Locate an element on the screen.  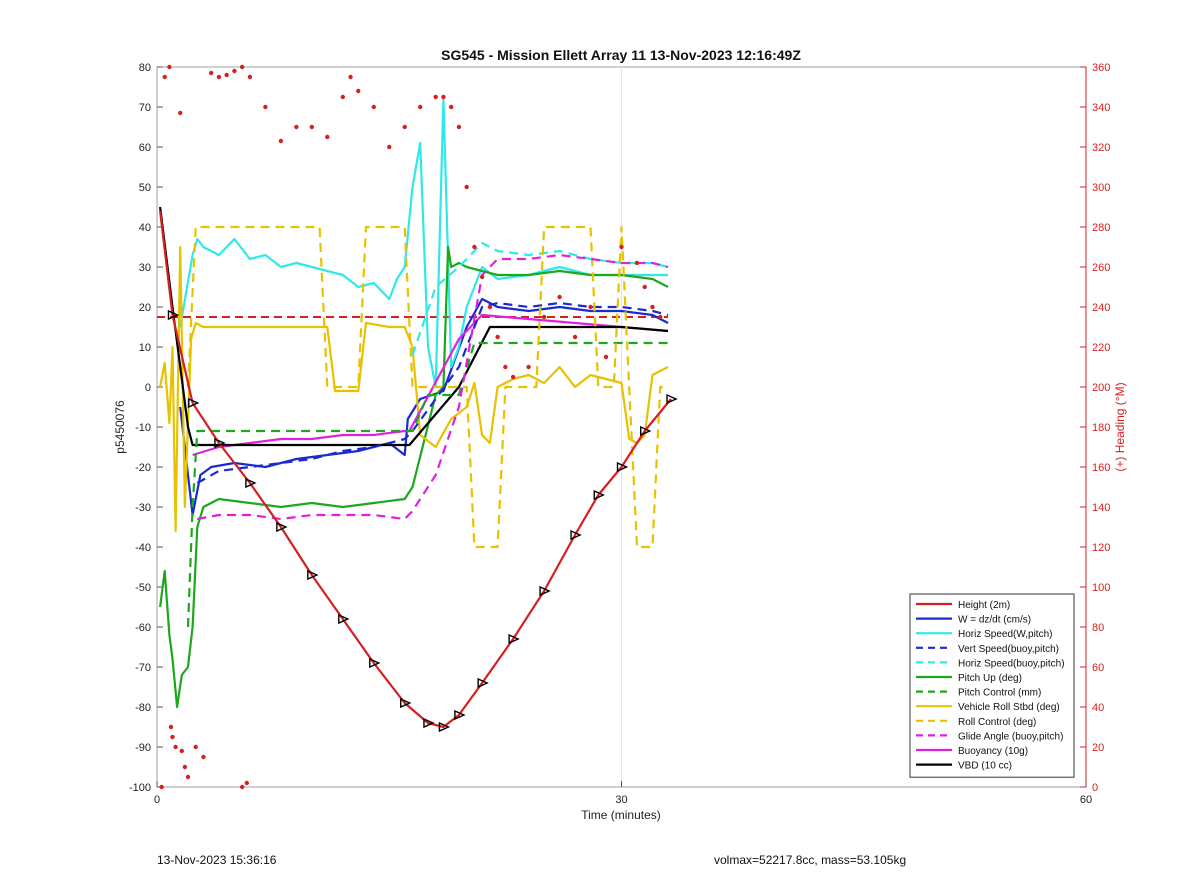
legend-label: Height (2m) is located at coordinates (984, 605).